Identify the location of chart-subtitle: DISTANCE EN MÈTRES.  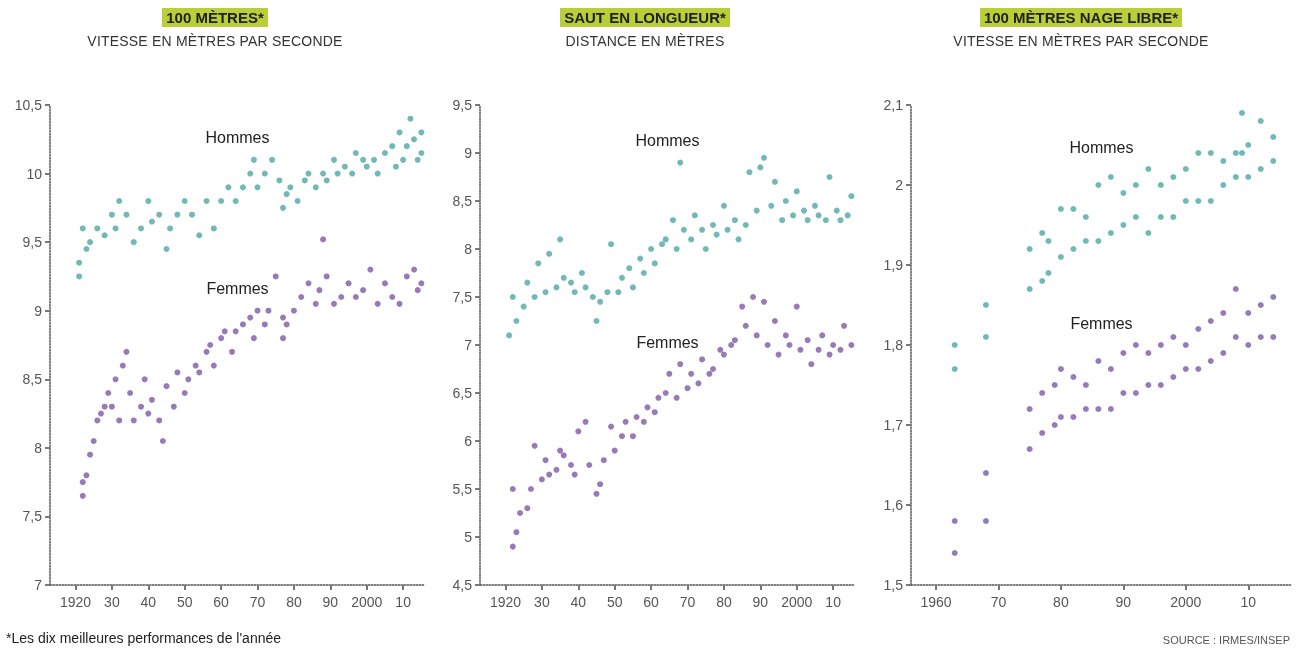
(645, 41).